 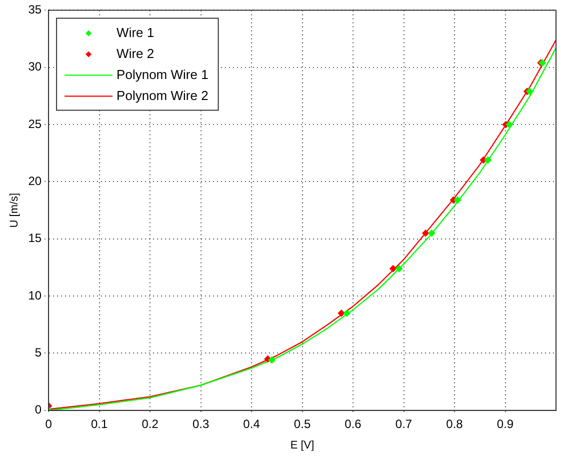 What do you see at coordinates (150, 423) in the screenshot?
I see `x-tick-label: 0.2` at bounding box center [150, 423].